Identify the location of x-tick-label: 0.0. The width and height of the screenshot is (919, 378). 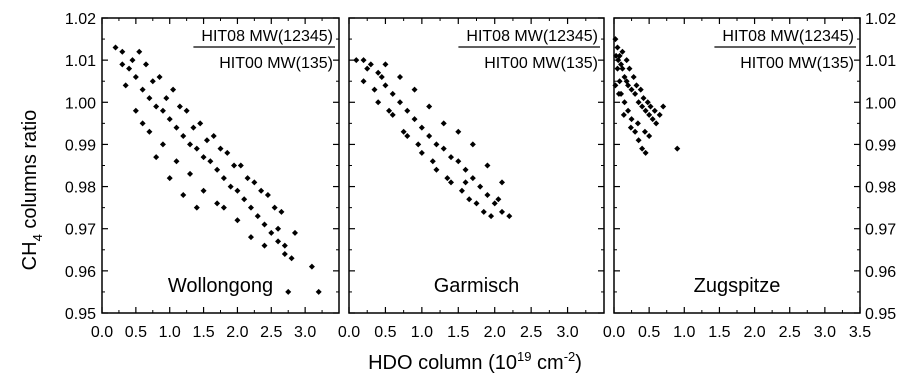
(614, 332).